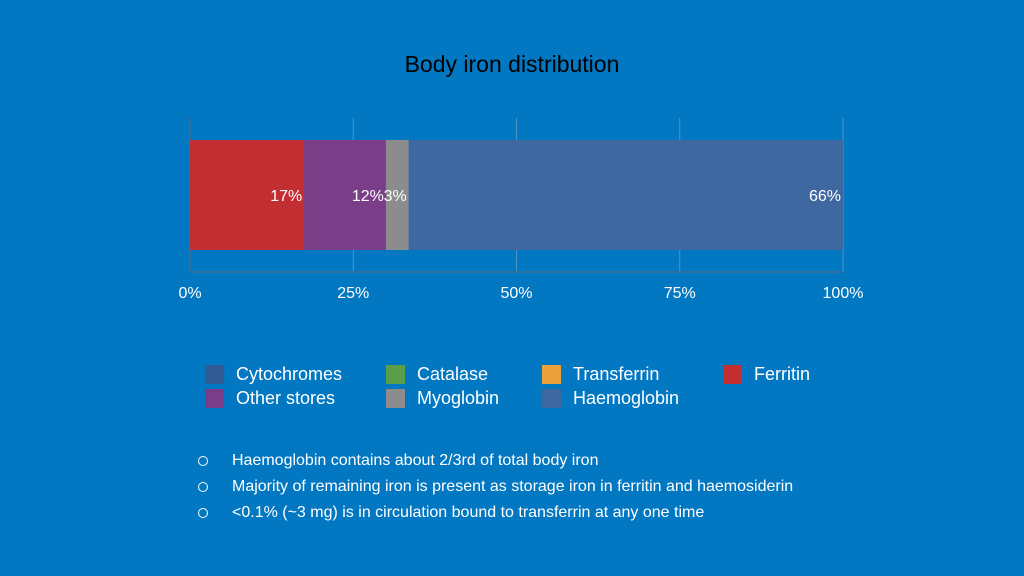 The image size is (1024, 576). I want to click on bar-segment-other-stores, so click(345, 195).